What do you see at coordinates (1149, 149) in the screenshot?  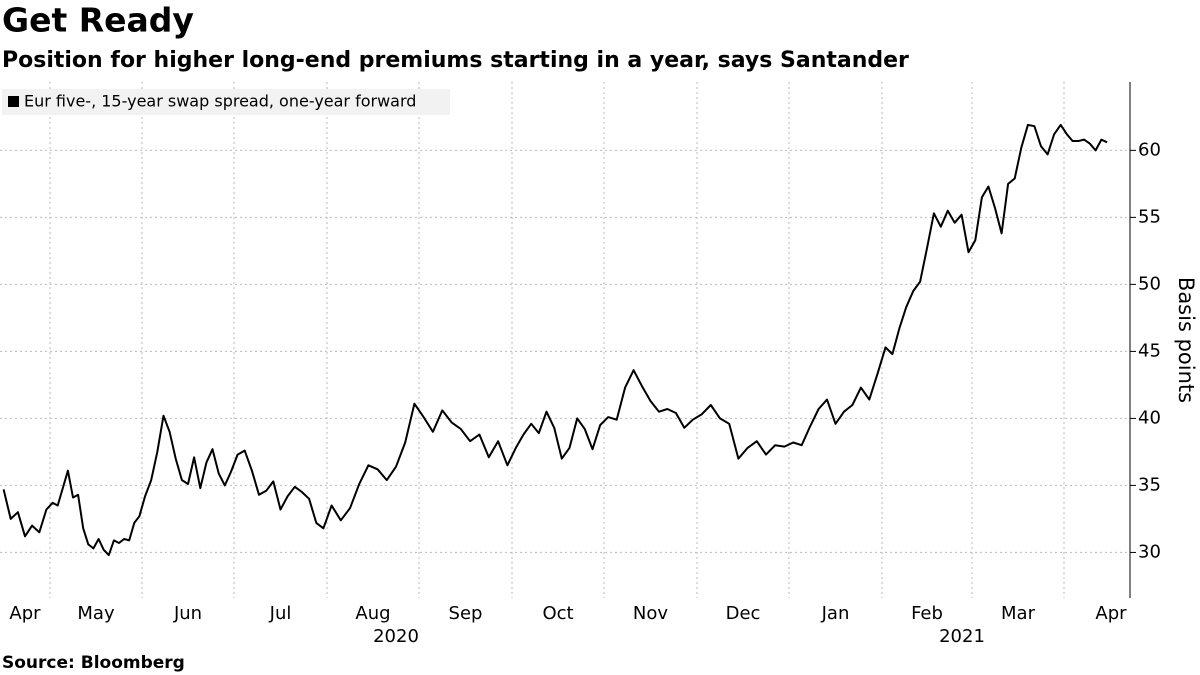 I see `y-tick-label: 60` at bounding box center [1149, 149].